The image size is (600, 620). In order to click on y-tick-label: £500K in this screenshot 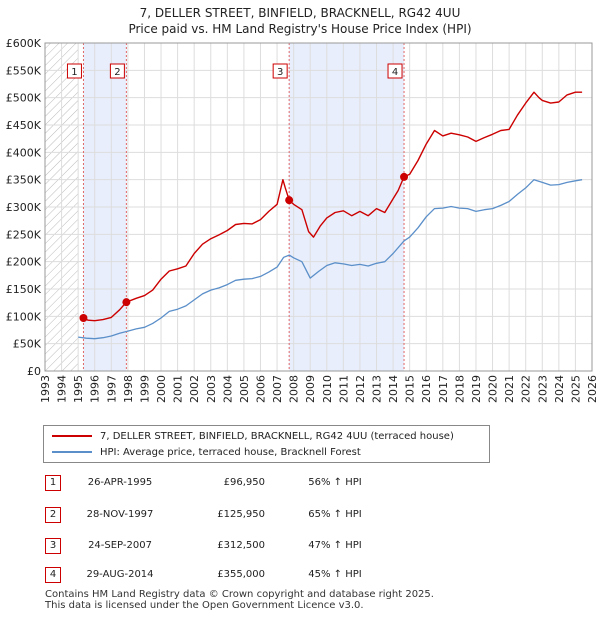, I will do `click(24, 98)`.